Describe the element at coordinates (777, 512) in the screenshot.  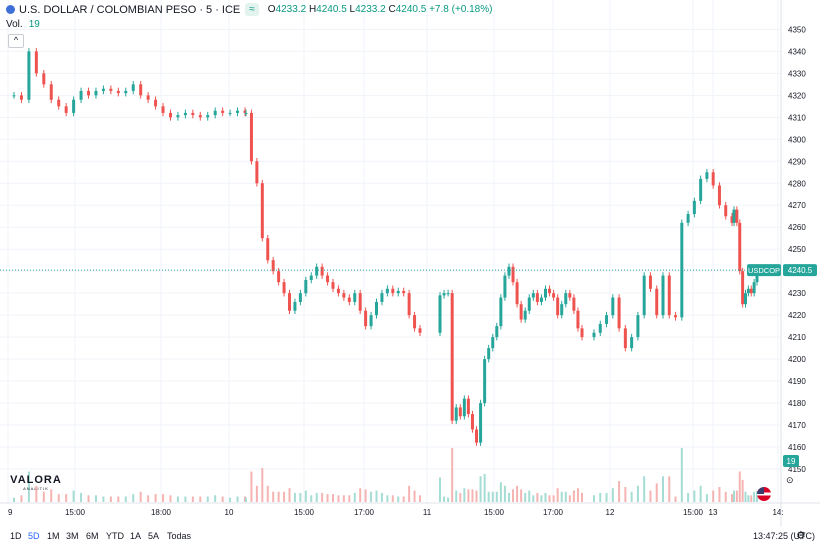
I see `x-tick-label: 14:` at that location.